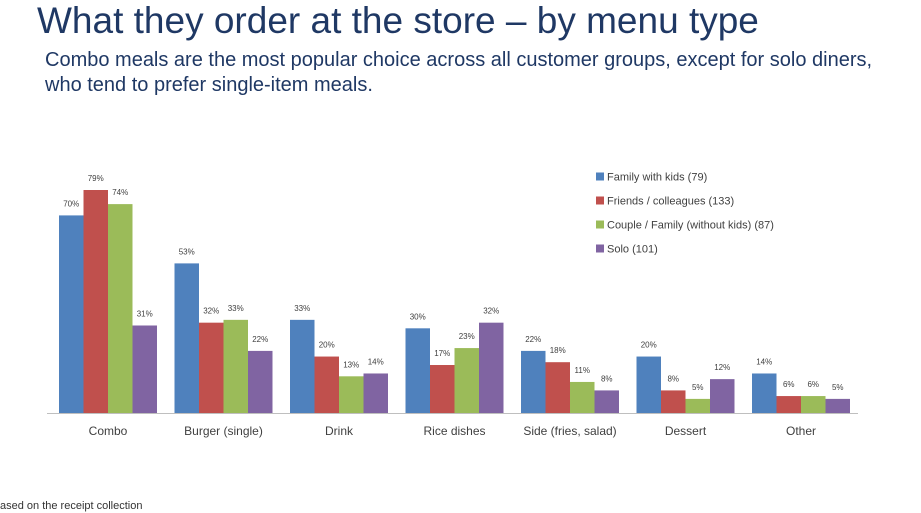  What do you see at coordinates (186, 338) in the screenshot?
I see `bar-burger-single--series-1` at bounding box center [186, 338].